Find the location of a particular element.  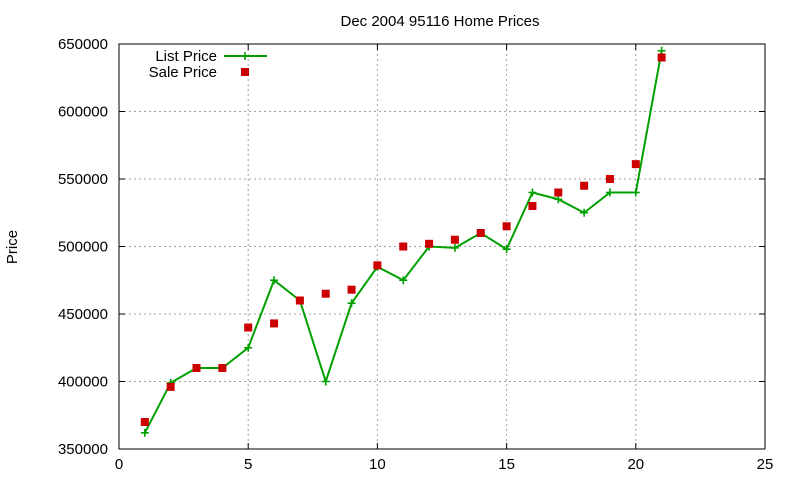

x-tick-label: 5 is located at coordinates (248, 464).